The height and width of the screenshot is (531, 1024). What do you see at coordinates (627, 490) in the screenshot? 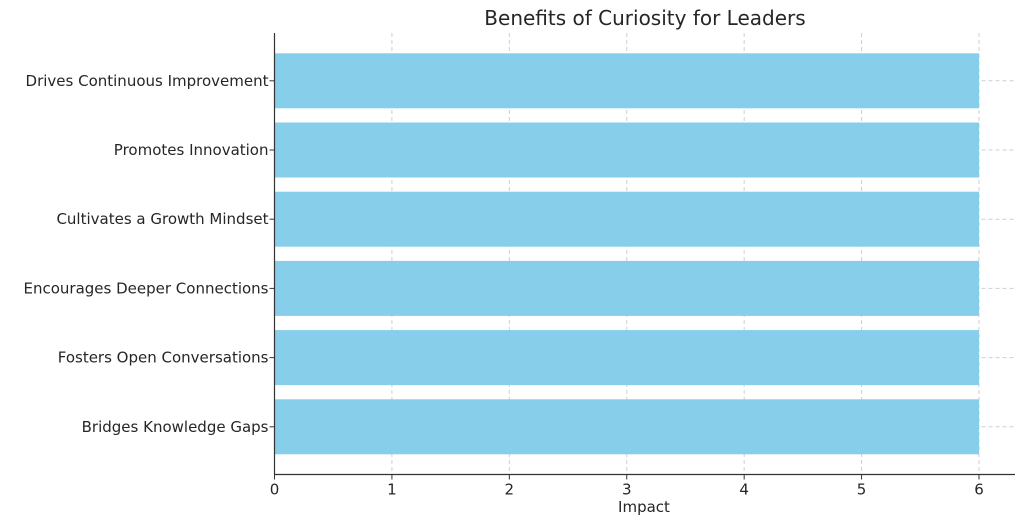
I see `x-tick-label: 3` at bounding box center [627, 490].